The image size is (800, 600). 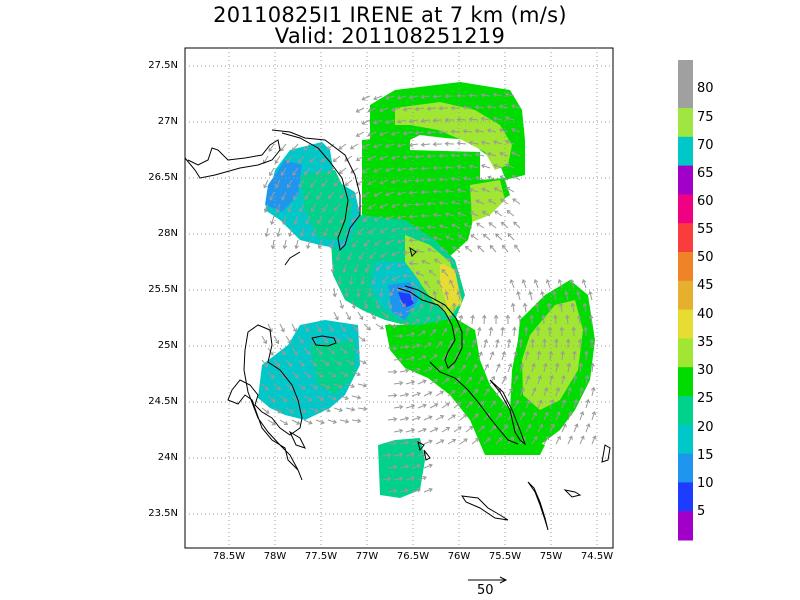 What do you see at coordinates (701, 511) in the screenshot?
I see `colorbar-label: 5` at bounding box center [701, 511].